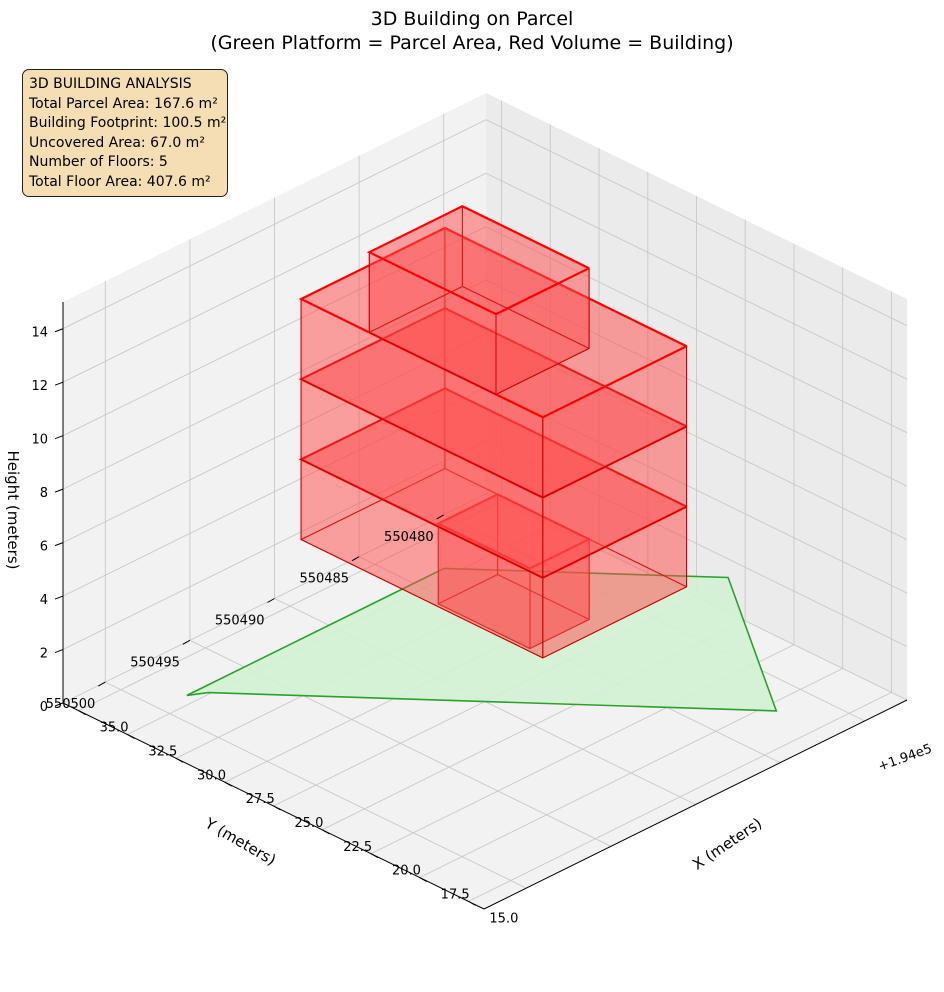 This screenshot has height=992, width=944. I want to click on x-axis-label: X (meters), so click(727, 843).